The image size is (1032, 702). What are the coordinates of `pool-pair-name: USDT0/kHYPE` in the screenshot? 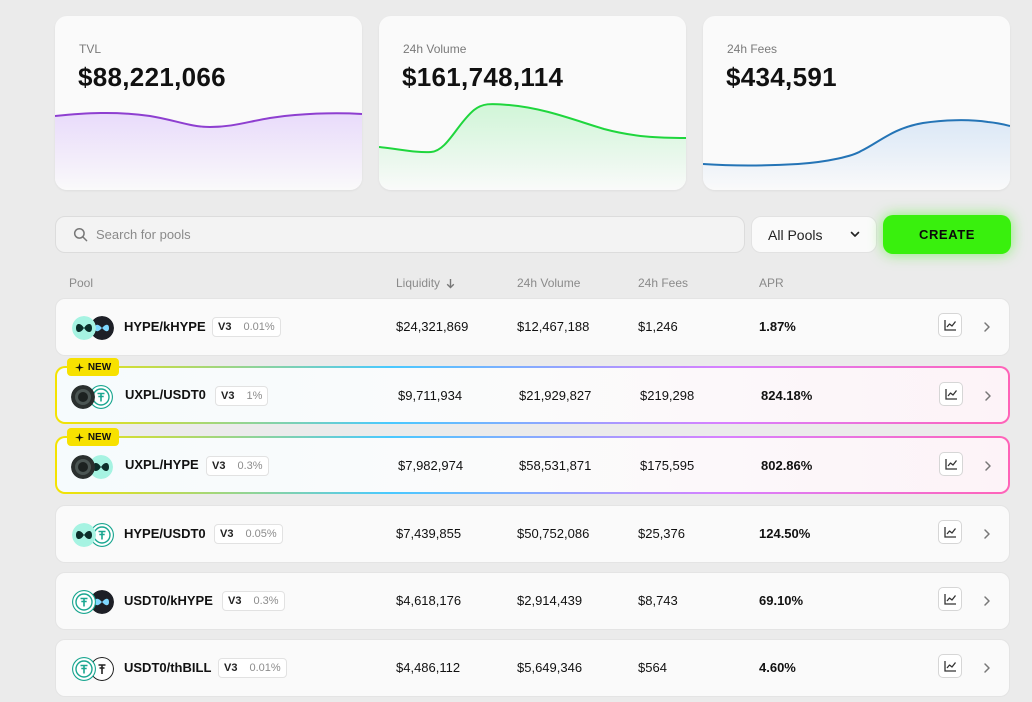 It's located at (168, 600).